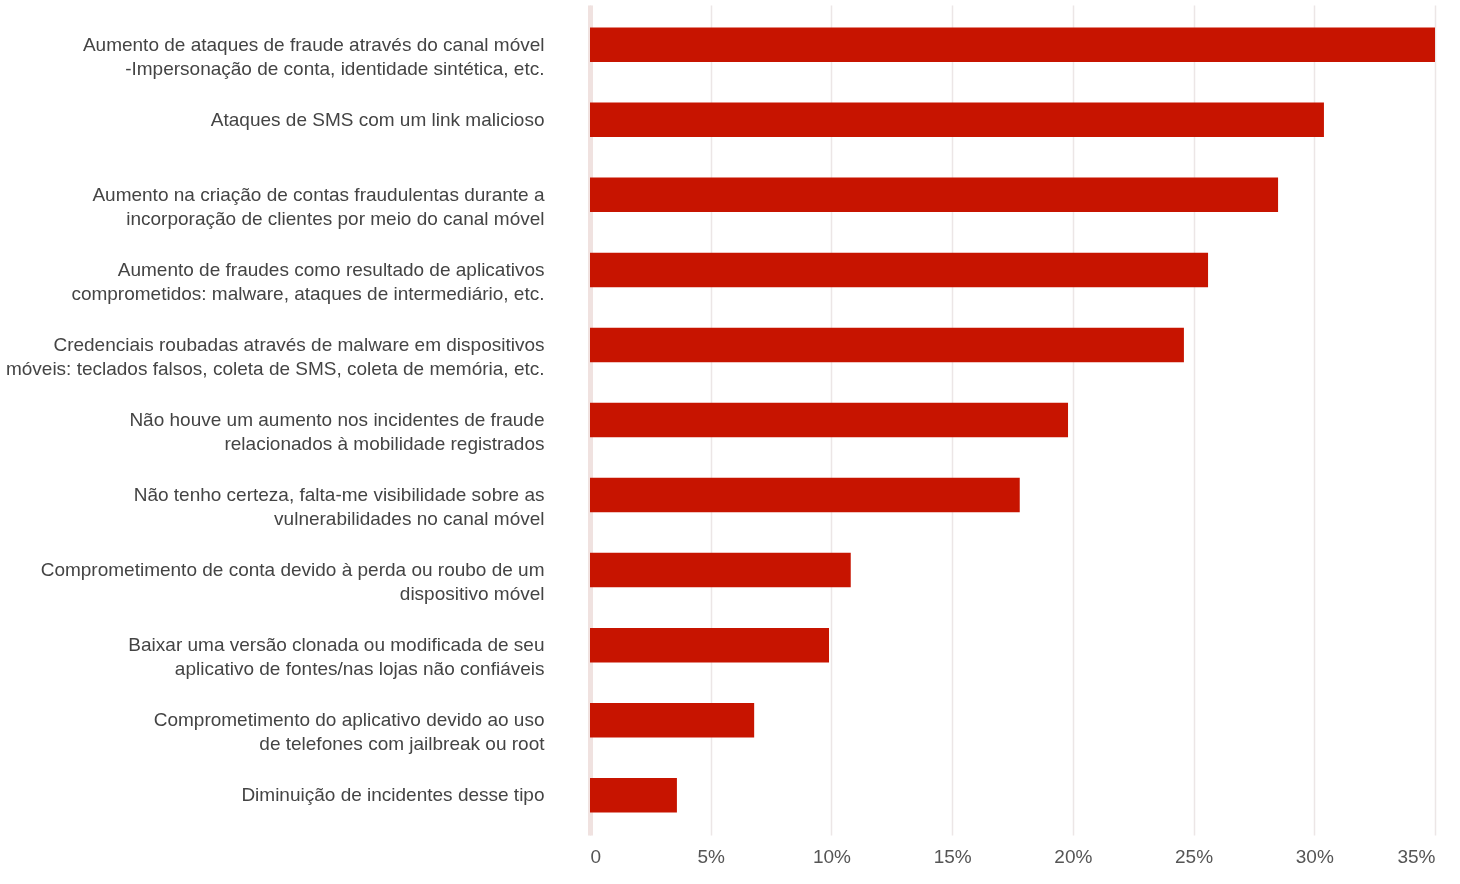 The width and height of the screenshot is (1460, 884). Describe the element at coordinates (711, 856) in the screenshot. I see `x-tick-label: 5%` at that location.